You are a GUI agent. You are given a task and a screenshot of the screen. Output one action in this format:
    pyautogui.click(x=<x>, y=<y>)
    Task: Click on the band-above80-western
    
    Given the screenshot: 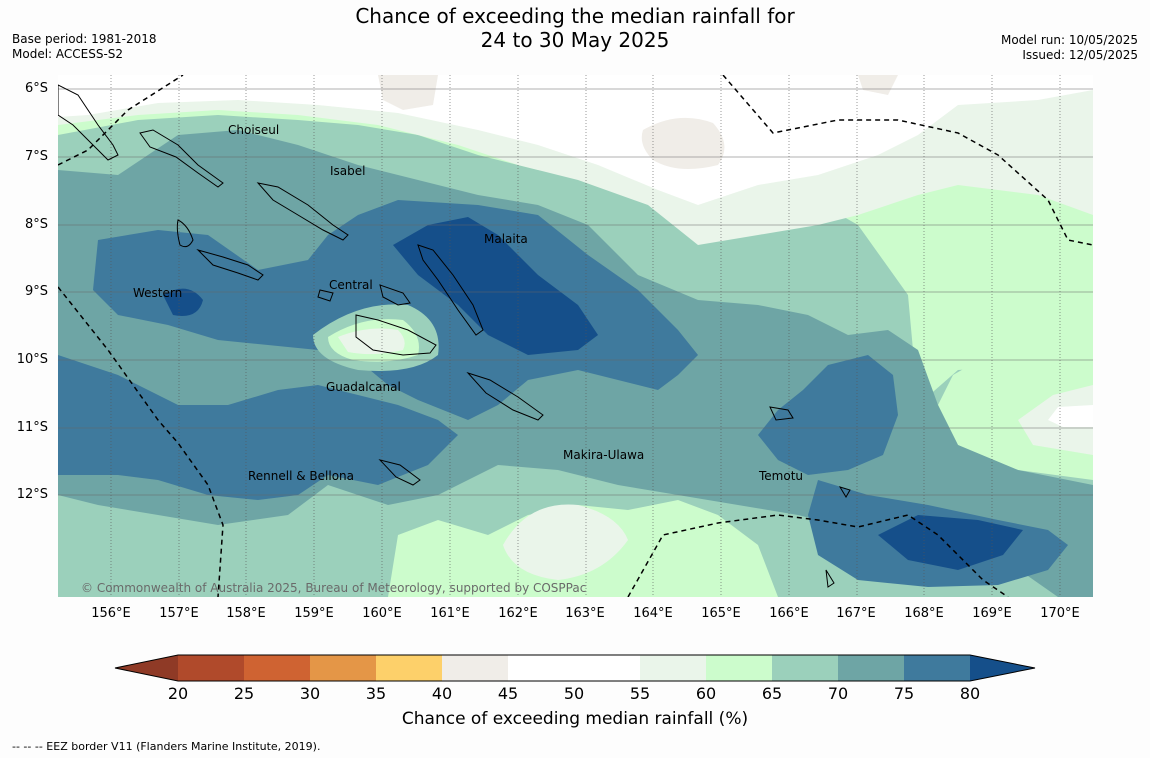 What is the action you would take?
    pyautogui.click(x=183, y=302)
    